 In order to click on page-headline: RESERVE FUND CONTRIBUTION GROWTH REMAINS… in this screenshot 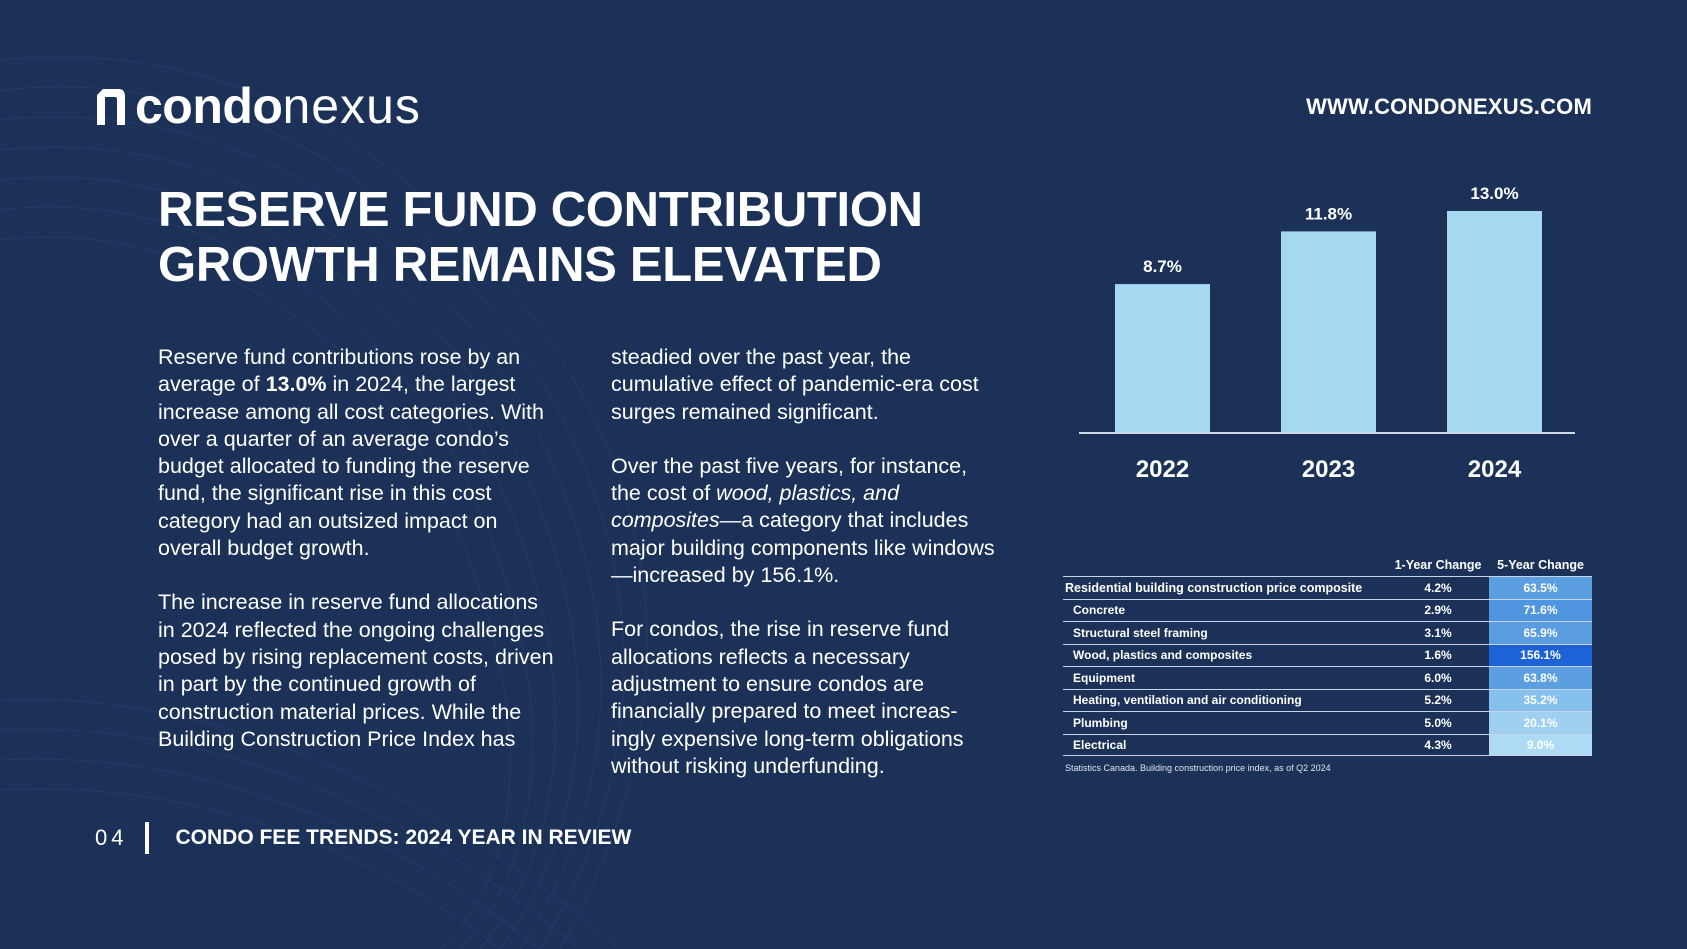, I will do `click(568, 238)`.